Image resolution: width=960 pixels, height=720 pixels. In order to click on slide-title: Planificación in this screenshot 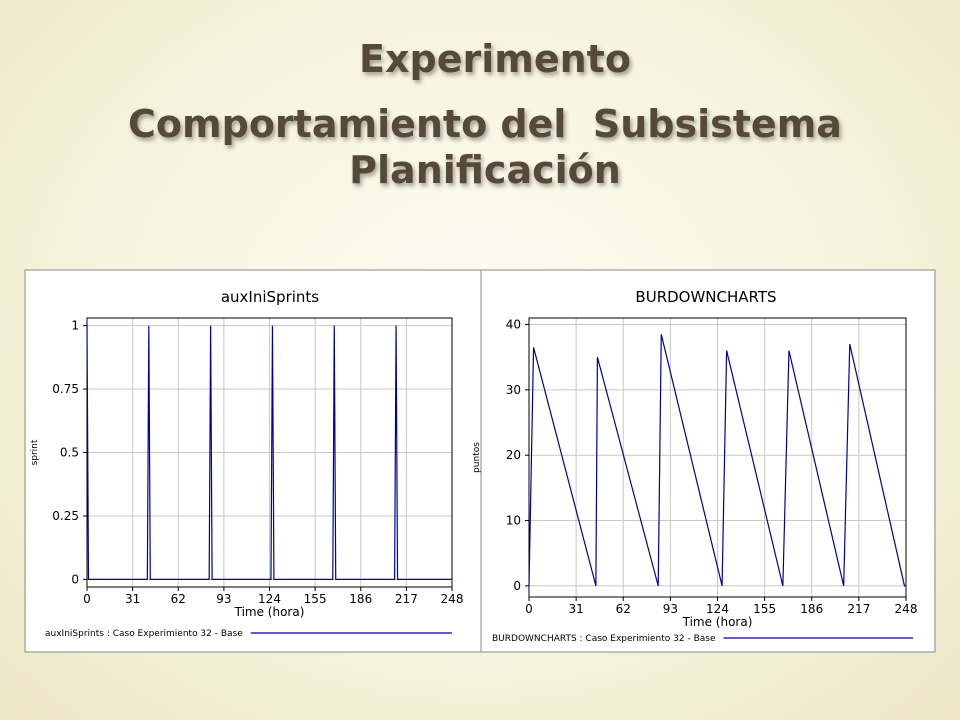, I will do `click(485, 170)`.